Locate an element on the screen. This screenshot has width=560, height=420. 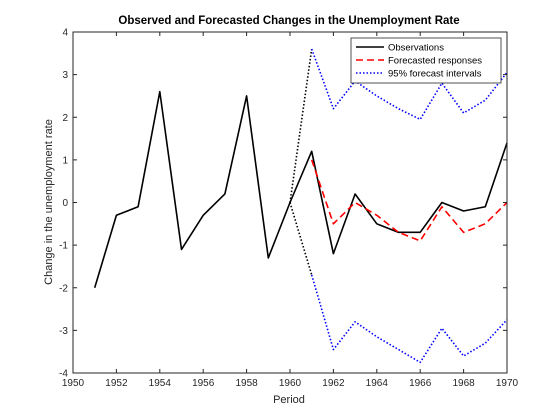
y-tick-label: 3 is located at coordinates (65, 75).